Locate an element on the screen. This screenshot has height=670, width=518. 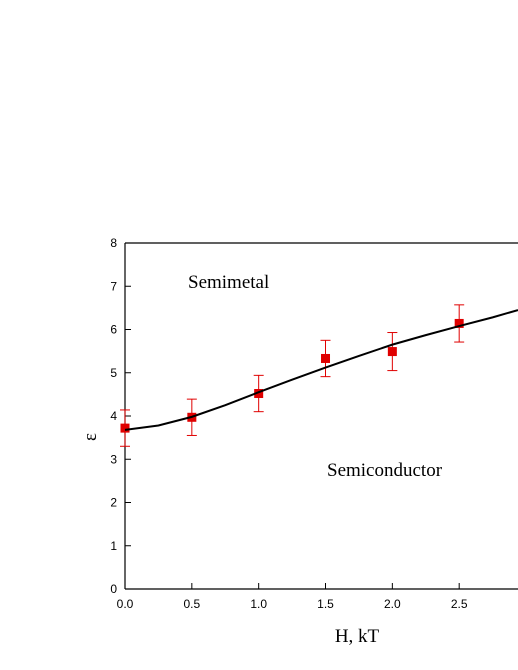
y-tick-label: 7 is located at coordinates (113, 286).